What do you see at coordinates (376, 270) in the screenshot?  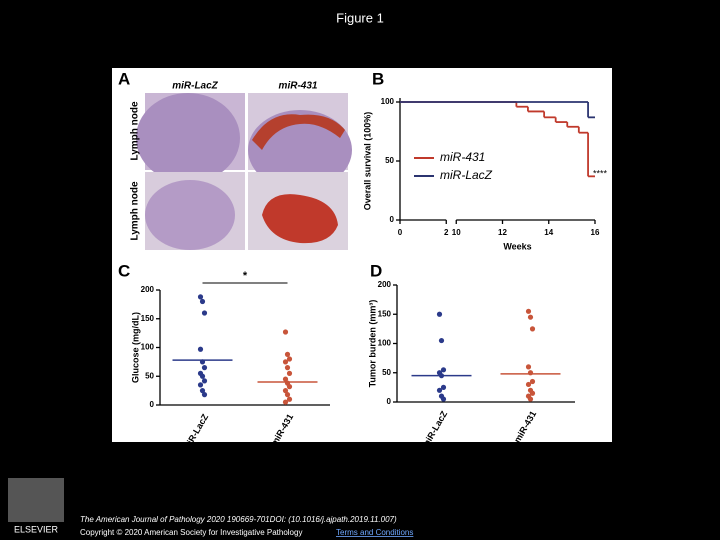 I see `panel-letter: D` at bounding box center [376, 270].